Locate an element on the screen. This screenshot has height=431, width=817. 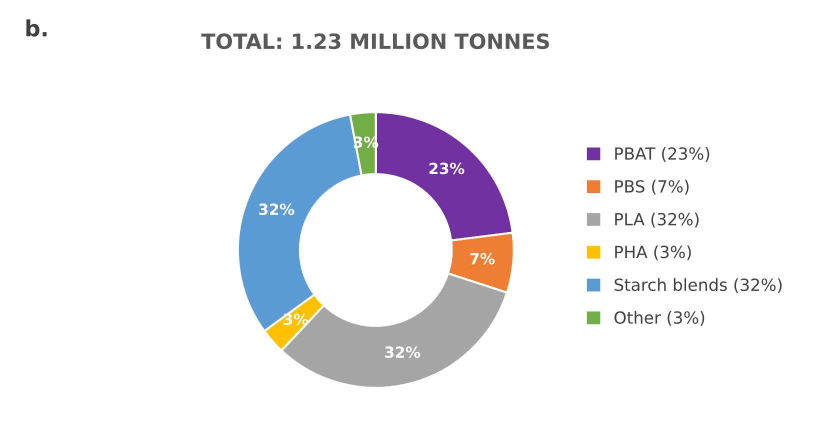
legend-label: Other (3%) is located at coordinates (659, 318).